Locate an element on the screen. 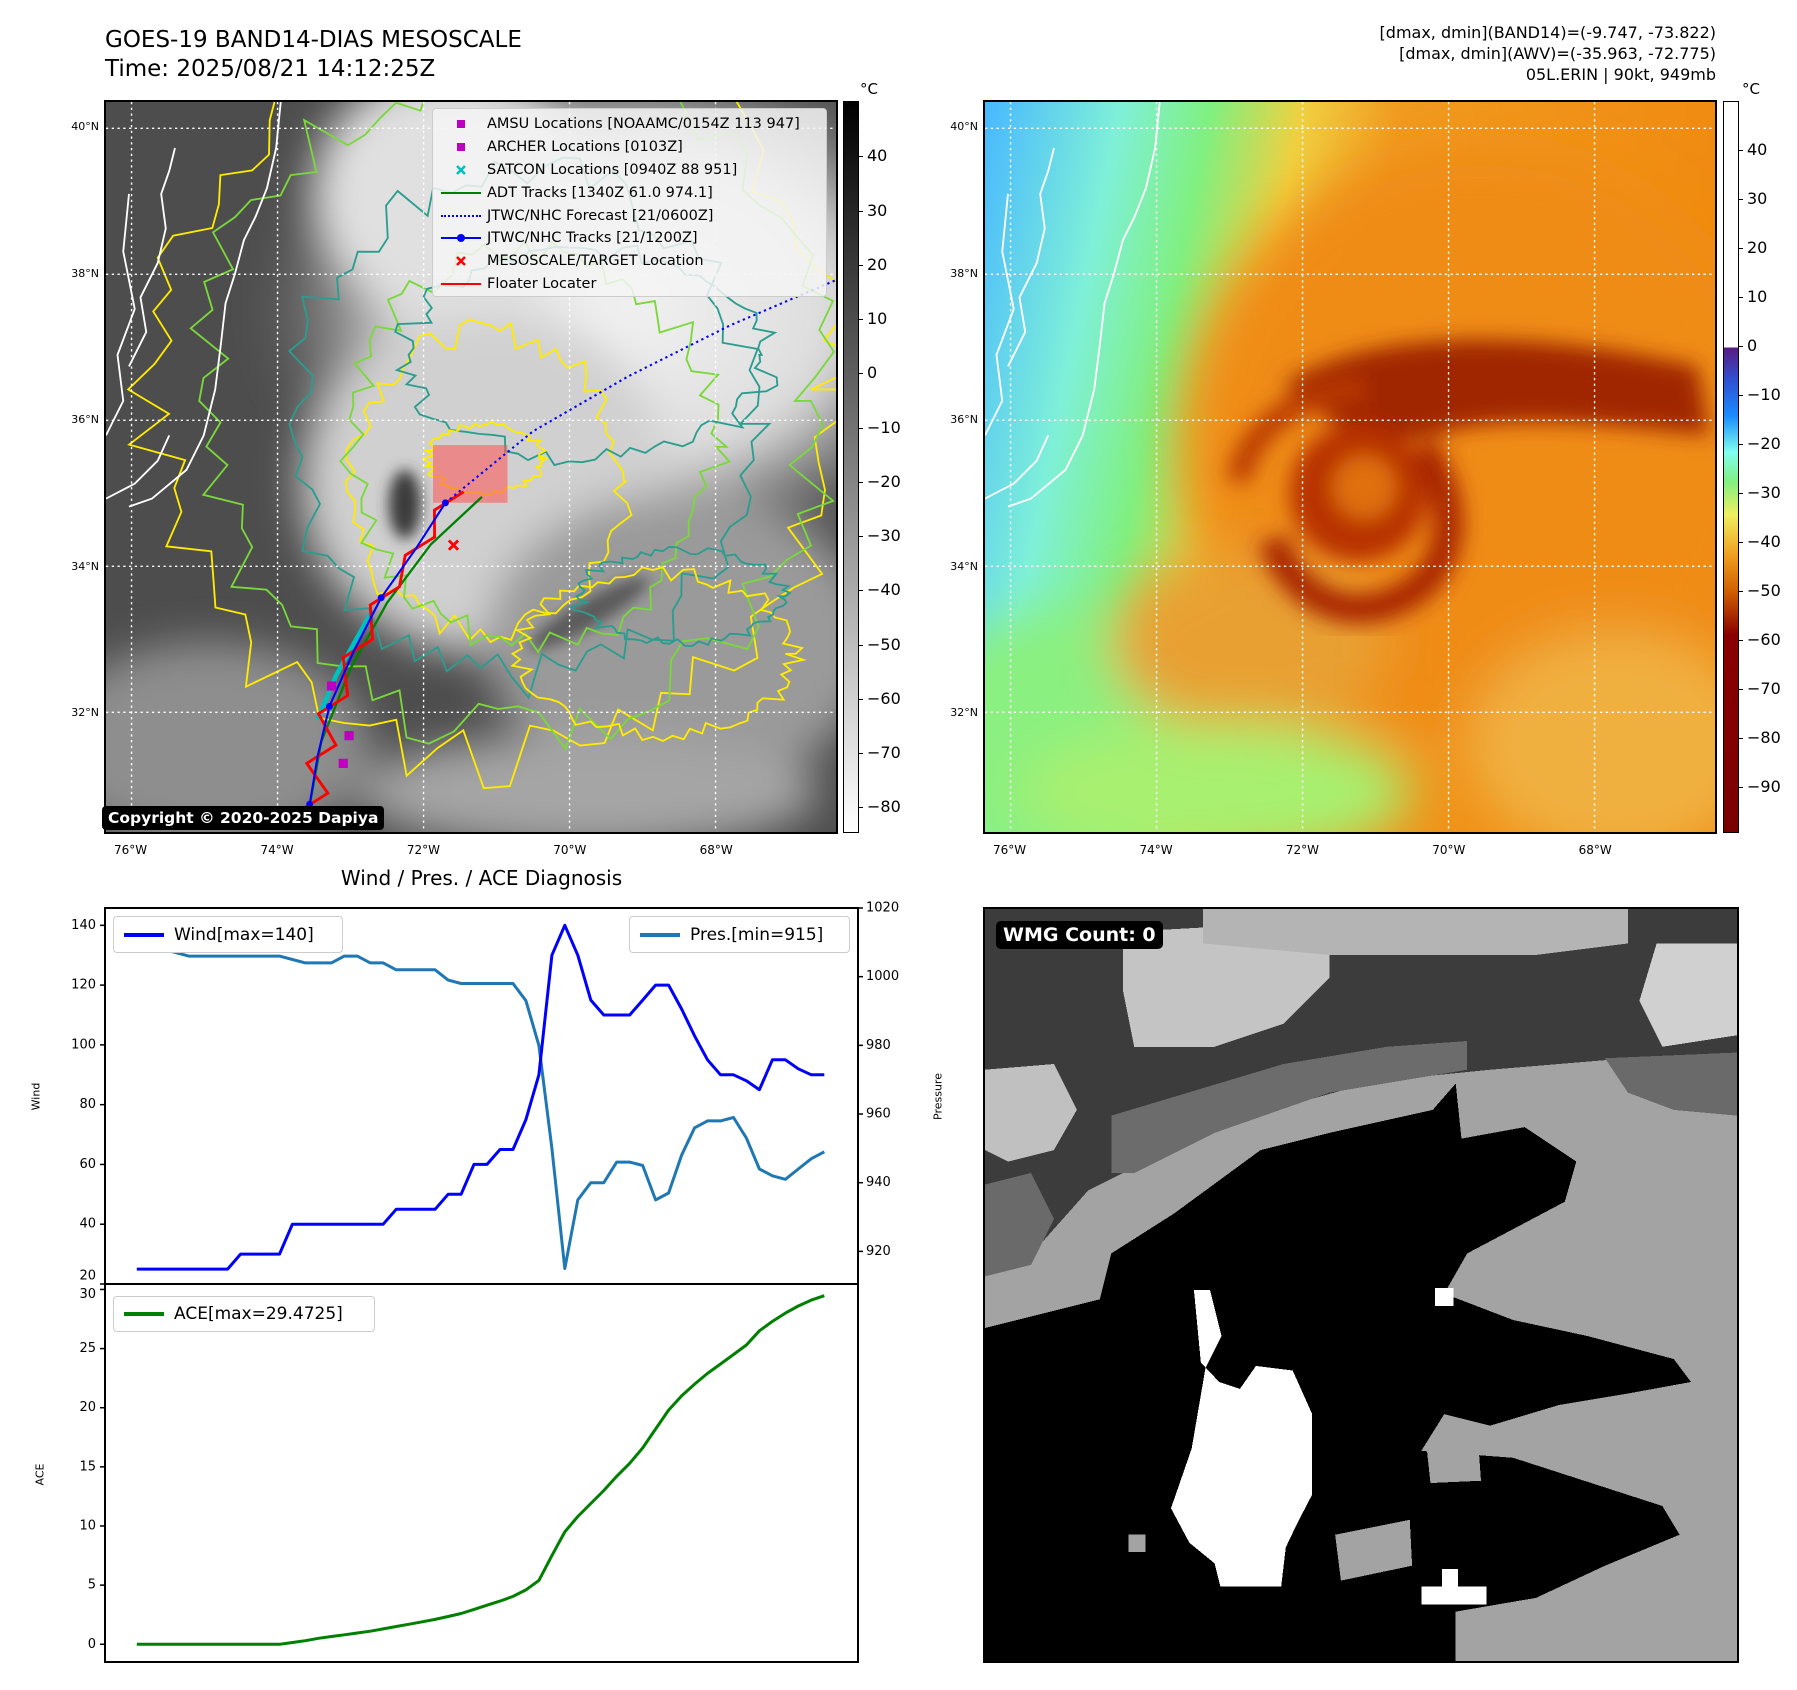  ace-tick-label: 20 is located at coordinates (87, 1407).